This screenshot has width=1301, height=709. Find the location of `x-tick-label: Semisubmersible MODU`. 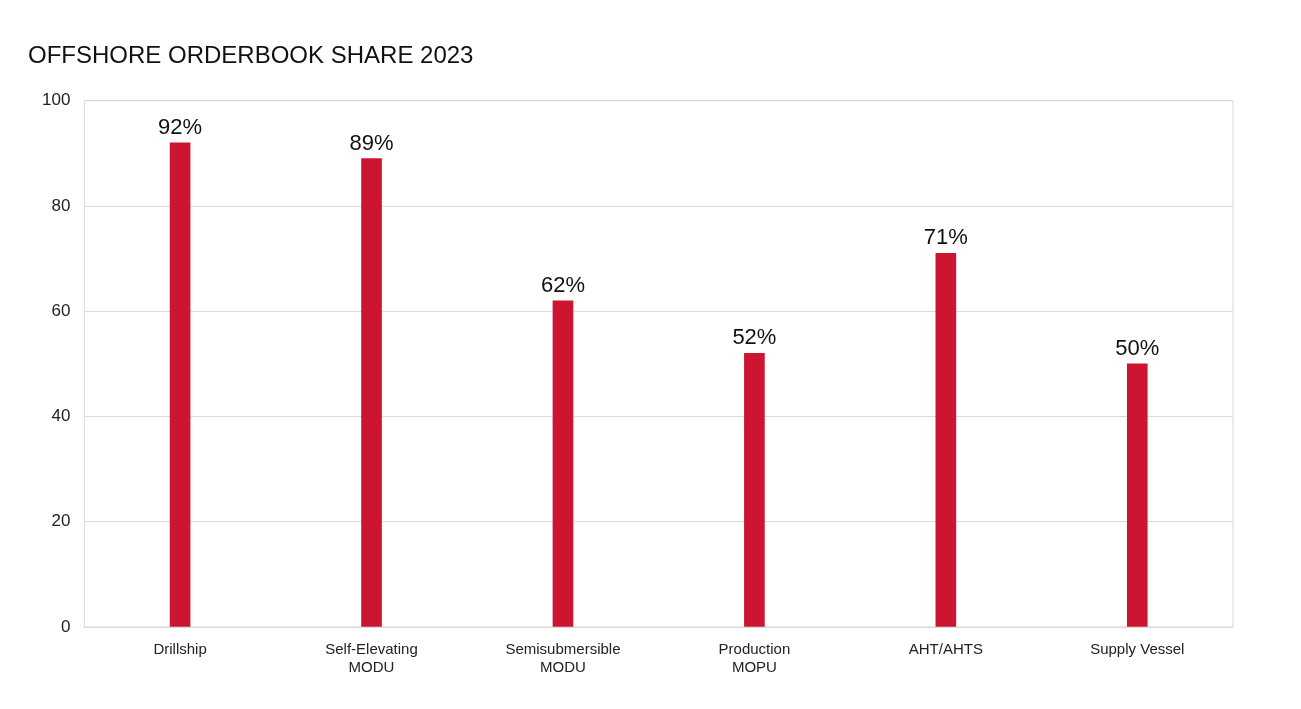

x-tick-label: Semisubmersible MODU is located at coordinates (563, 658).